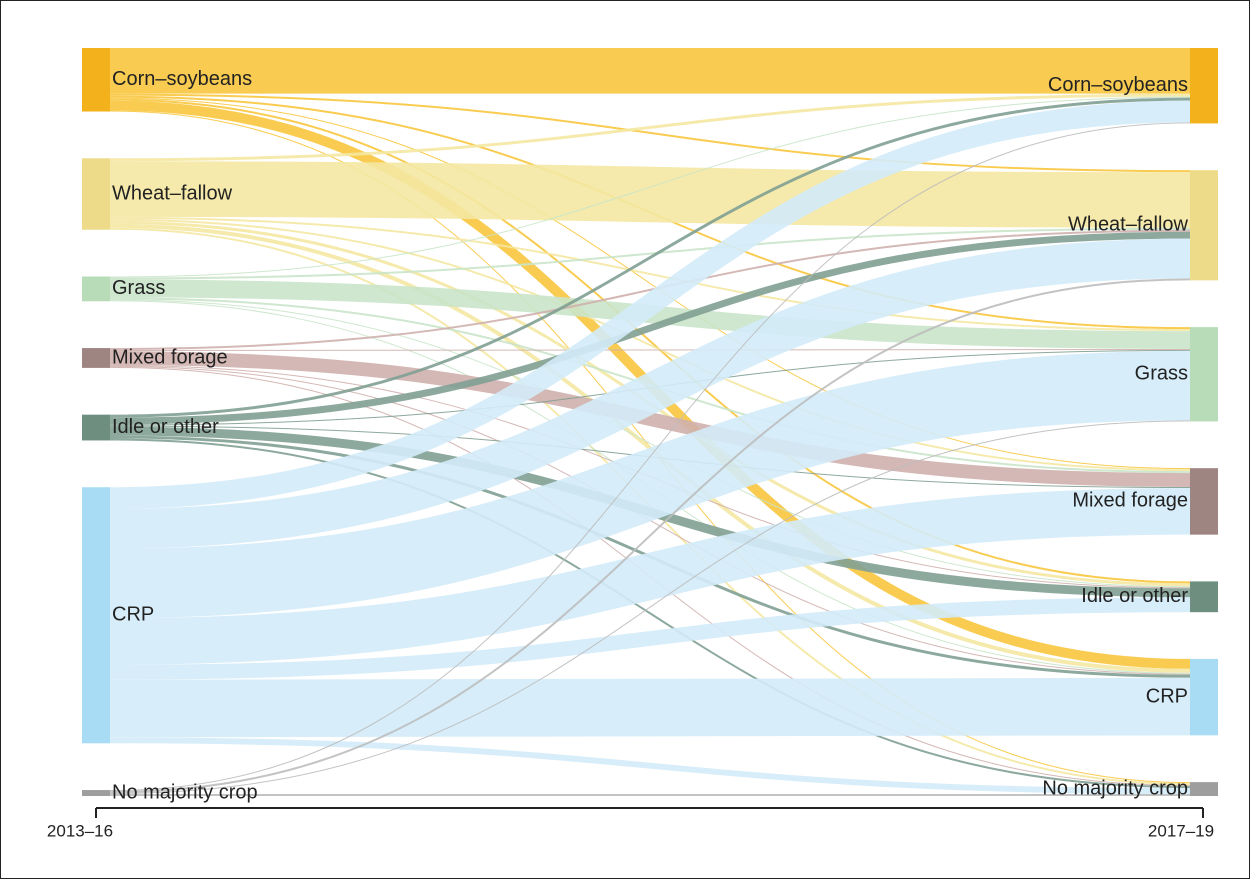 The height and width of the screenshot is (879, 1250). What do you see at coordinates (165, 427) in the screenshot?
I see `source-label: Idle or other` at bounding box center [165, 427].